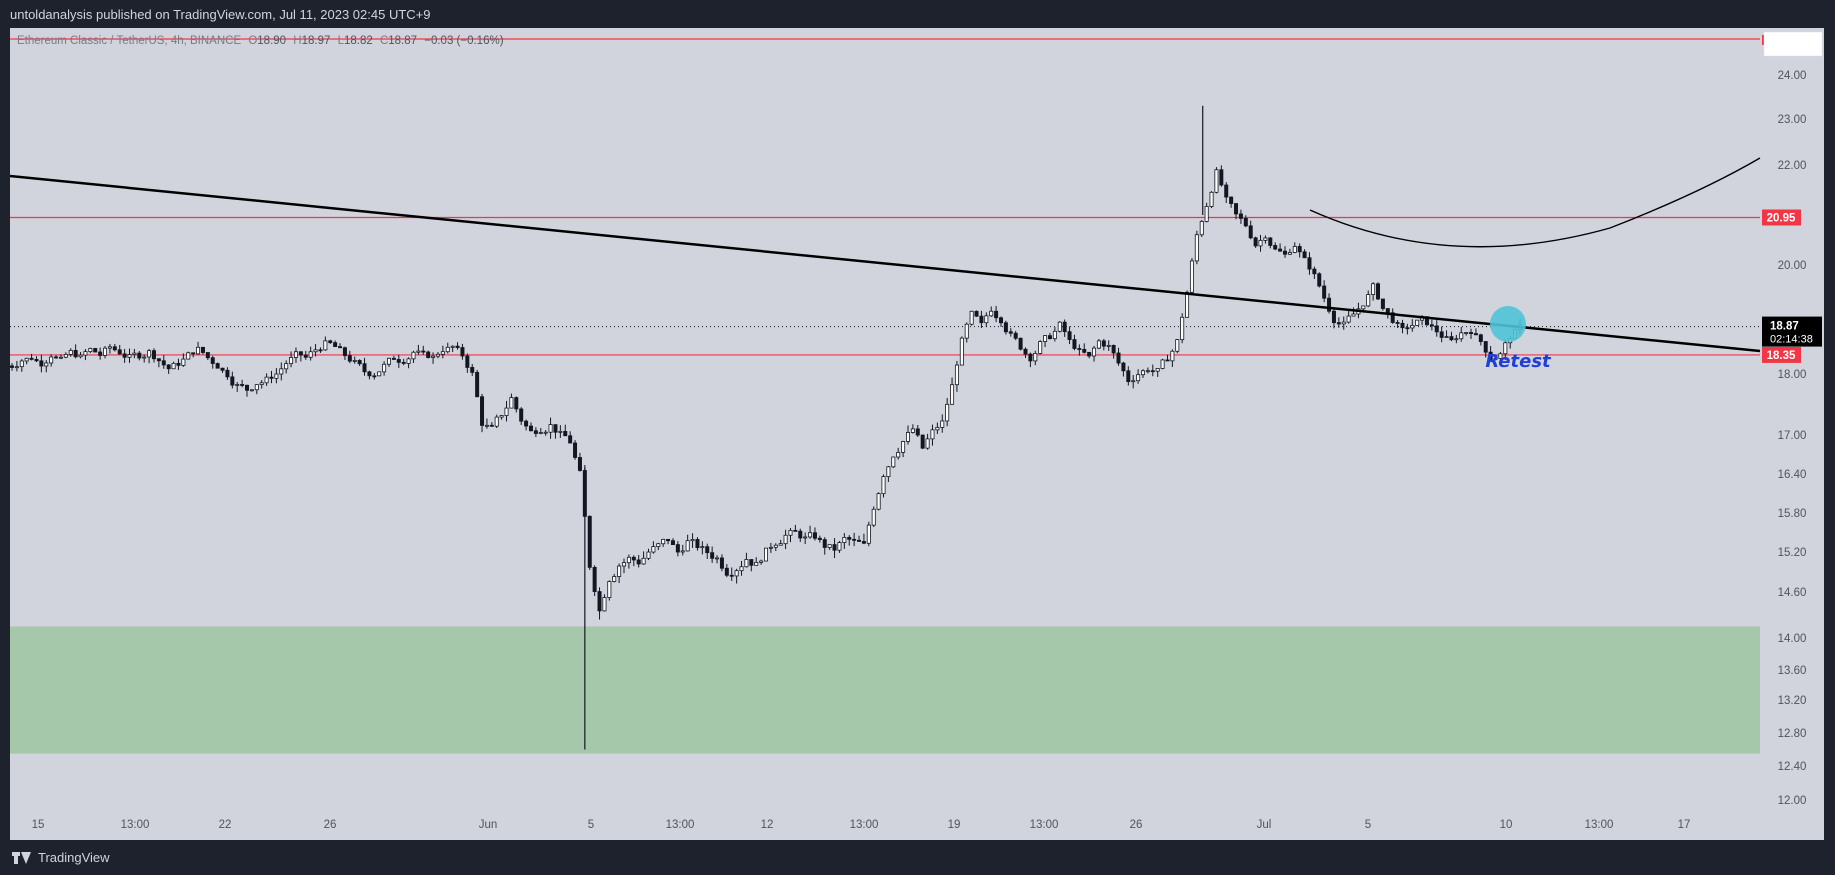  What do you see at coordinates (253, 41) in the screenshot?
I see `ohlc-open-label: O` at bounding box center [253, 41].